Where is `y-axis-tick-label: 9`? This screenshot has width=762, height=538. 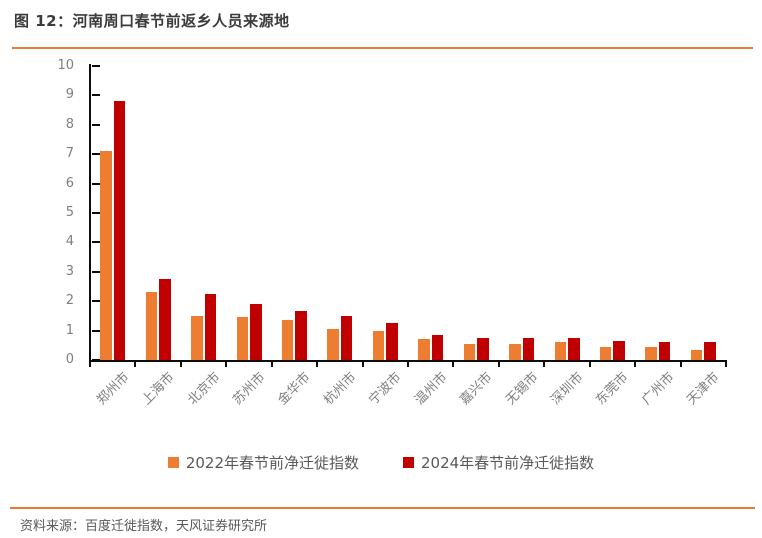
y-axis-tick-label: 9 is located at coordinates (69, 95).